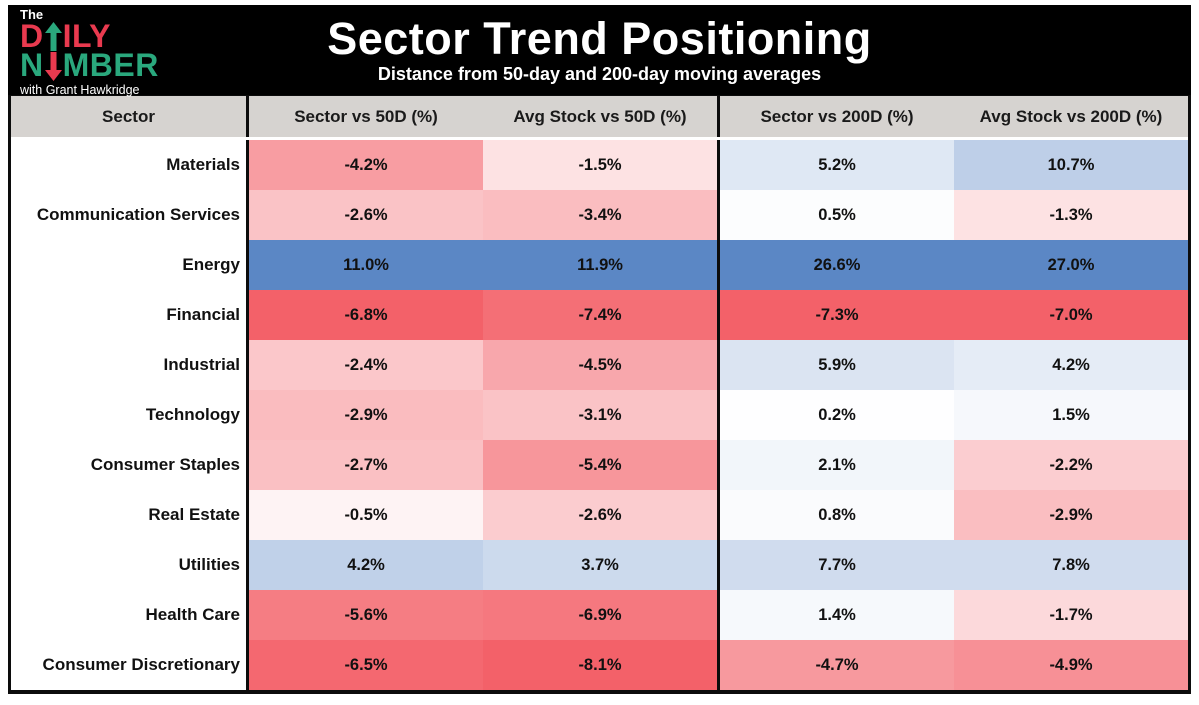 Image resolution: width=1199 pixels, height=705 pixels. What do you see at coordinates (366, 415) in the screenshot?
I see `value-cell: -2.9%` at bounding box center [366, 415].